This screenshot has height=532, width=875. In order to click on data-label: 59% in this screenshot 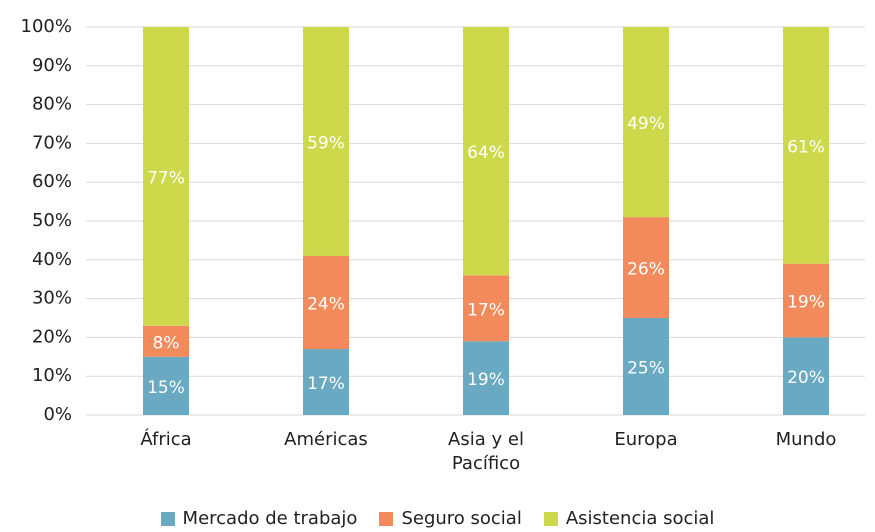, I will do `click(326, 143)`.